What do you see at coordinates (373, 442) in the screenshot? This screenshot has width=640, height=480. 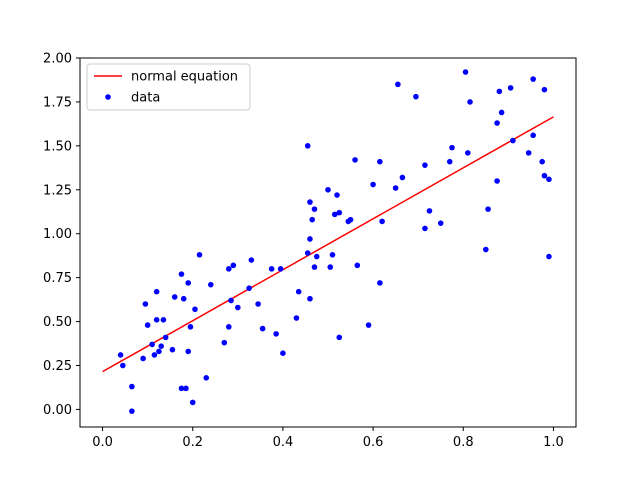 I see `x-tick-label: 0.6` at bounding box center [373, 442].